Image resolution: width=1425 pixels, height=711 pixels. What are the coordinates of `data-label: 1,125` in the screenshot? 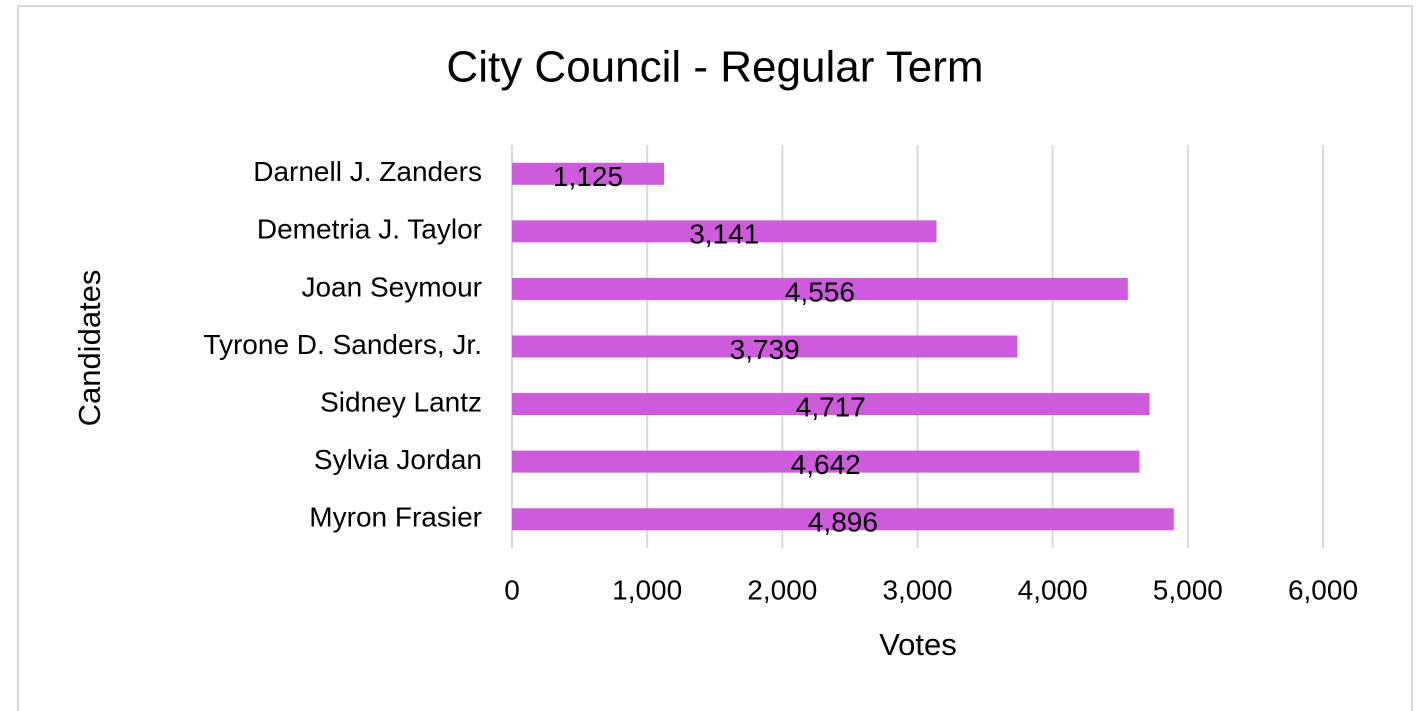 It's located at (588, 176).